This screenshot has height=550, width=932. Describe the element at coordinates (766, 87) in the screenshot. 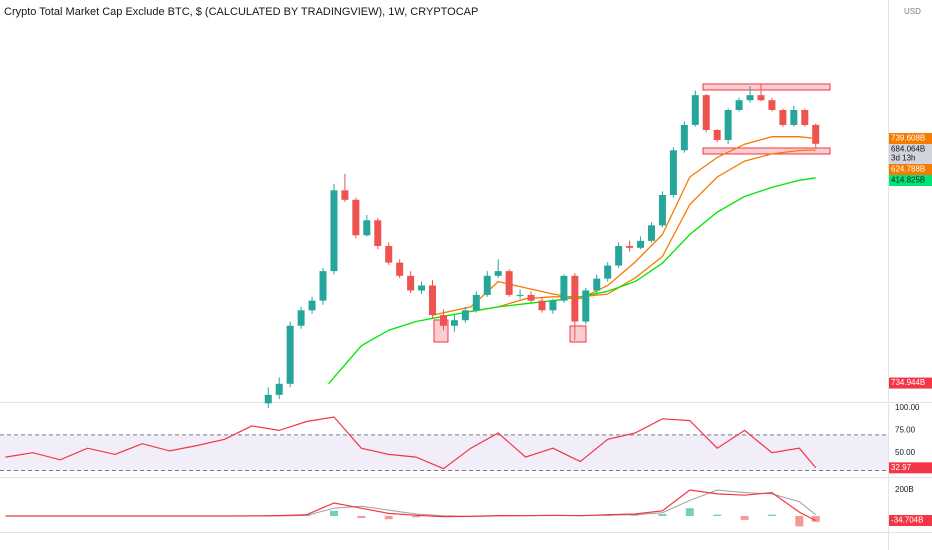

I see `resistance-zone` at that location.